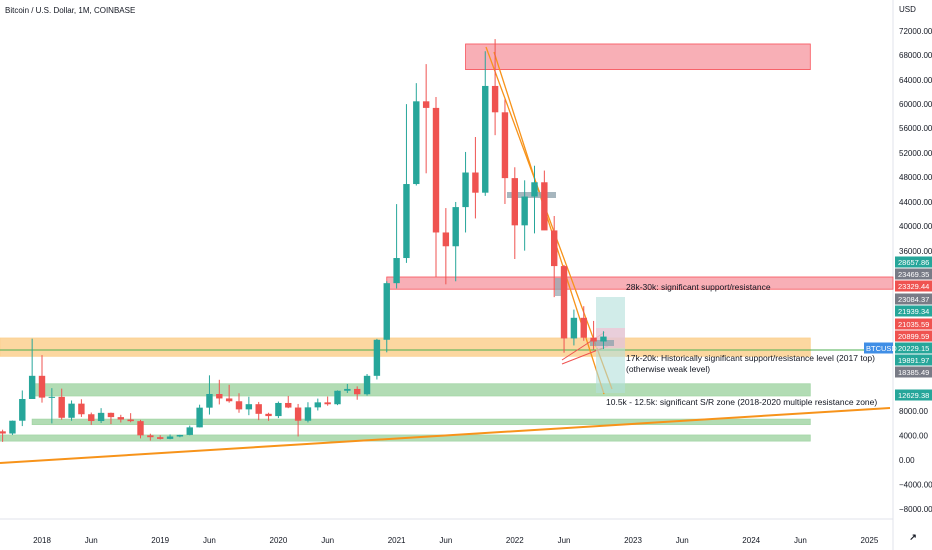 This screenshot has height=550, width=932. I want to click on y-tick-label: 44000.00, so click(915, 202).